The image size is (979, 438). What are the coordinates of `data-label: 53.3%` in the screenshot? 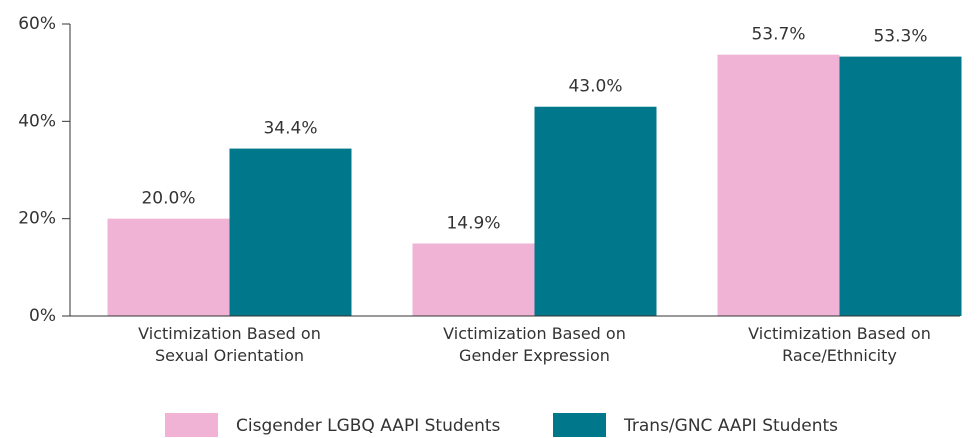 It's located at (900, 37).